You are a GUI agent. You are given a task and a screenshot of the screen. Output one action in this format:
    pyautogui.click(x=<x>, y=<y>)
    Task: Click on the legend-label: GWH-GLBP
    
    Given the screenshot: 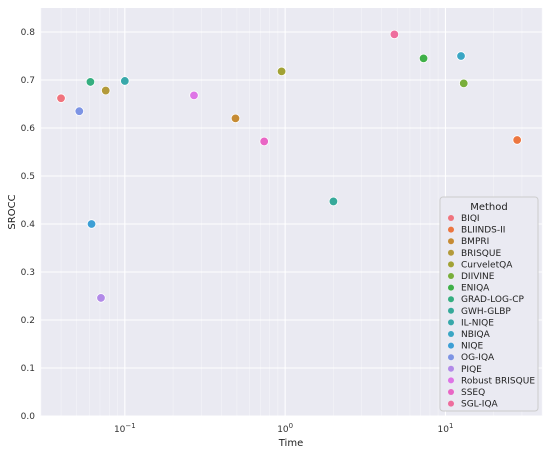 What is the action you would take?
    pyautogui.click(x=486, y=312)
    